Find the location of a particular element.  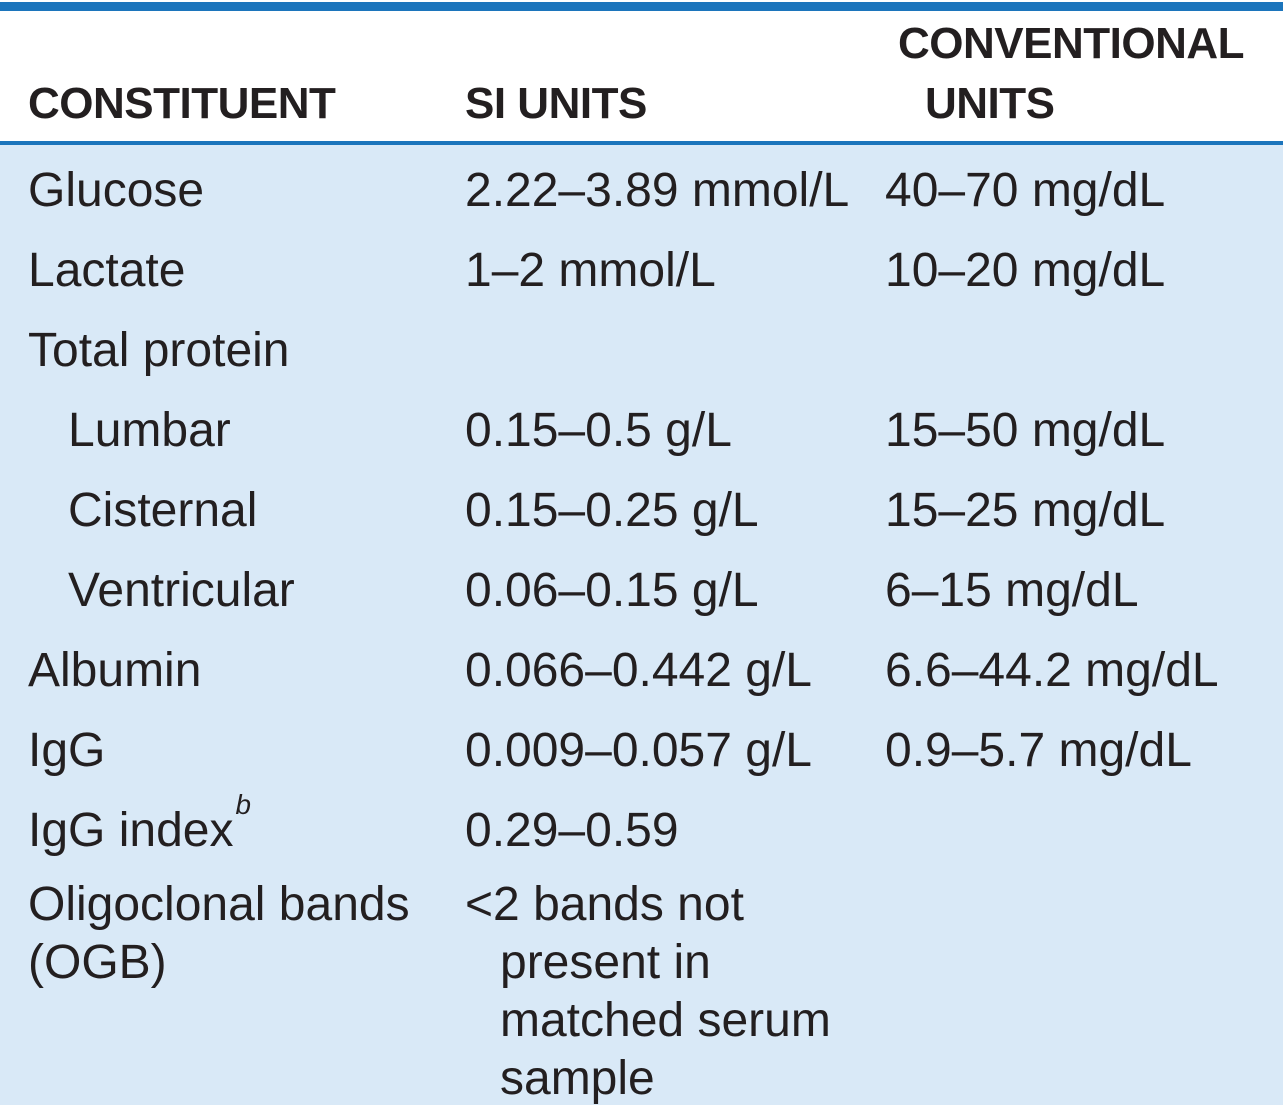

cell-constituent: Oligoclonal bands (OGB) is located at coordinates (219, 933).